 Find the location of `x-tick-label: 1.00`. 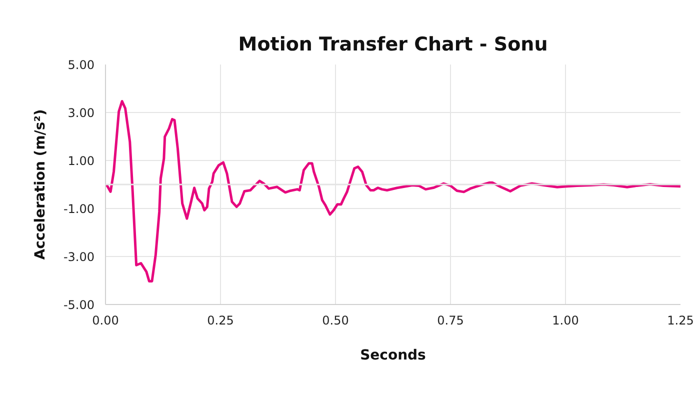

x-tick-label: 1.00 is located at coordinates (565, 321).